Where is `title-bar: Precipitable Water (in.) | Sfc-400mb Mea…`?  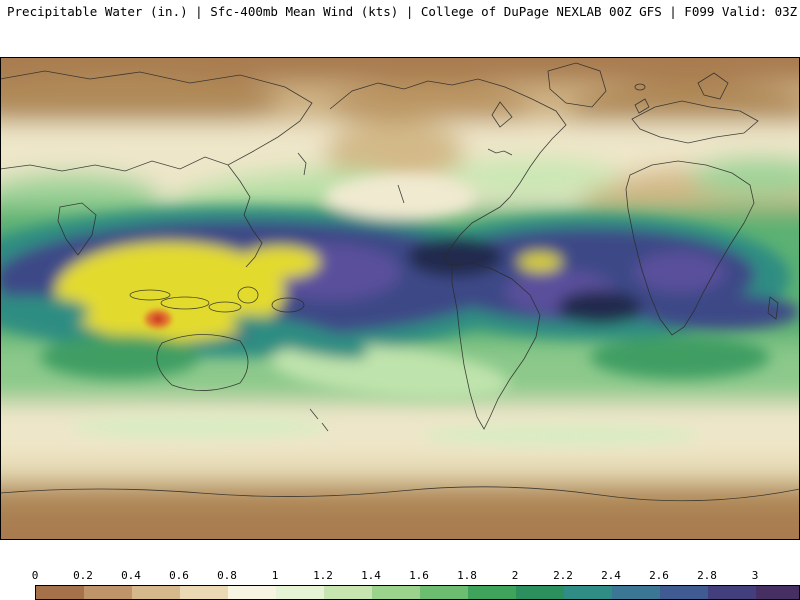 title-bar: Precipitable Water (in.) | Sfc-400mb Mea… is located at coordinates (400, 13).